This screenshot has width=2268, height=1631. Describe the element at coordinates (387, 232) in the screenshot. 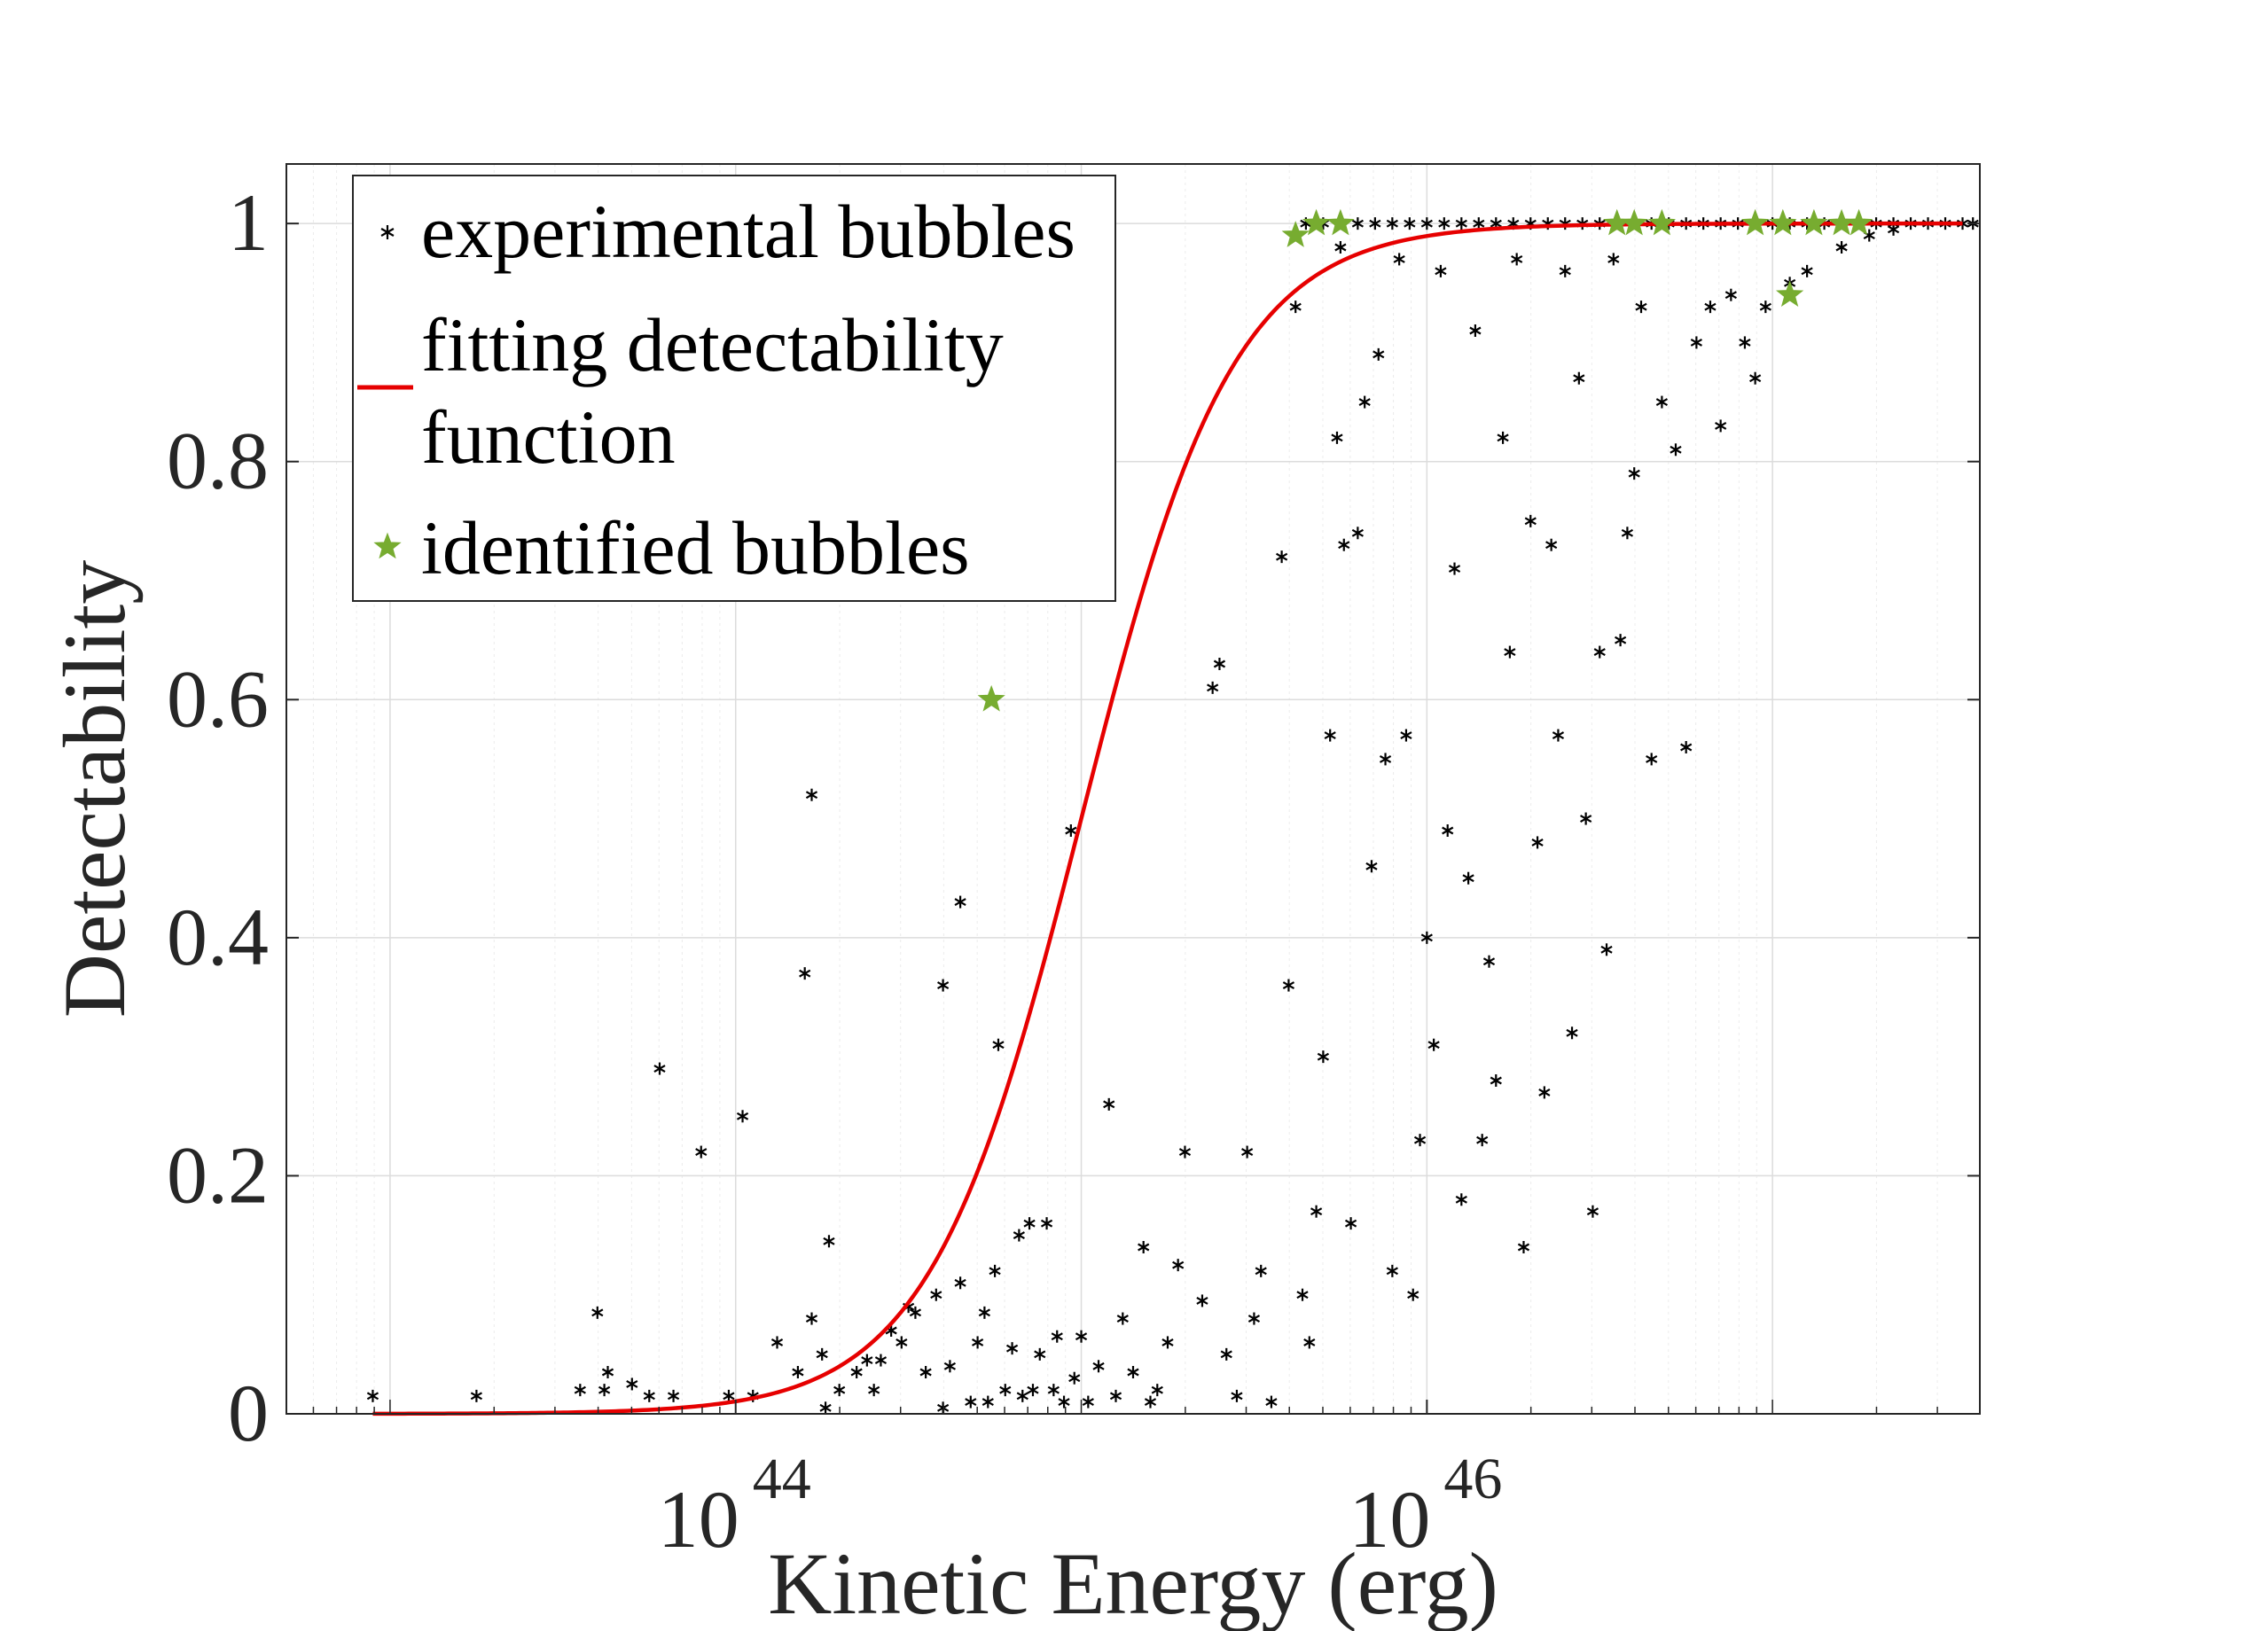

I see `legend-experimental-marker` at that location.